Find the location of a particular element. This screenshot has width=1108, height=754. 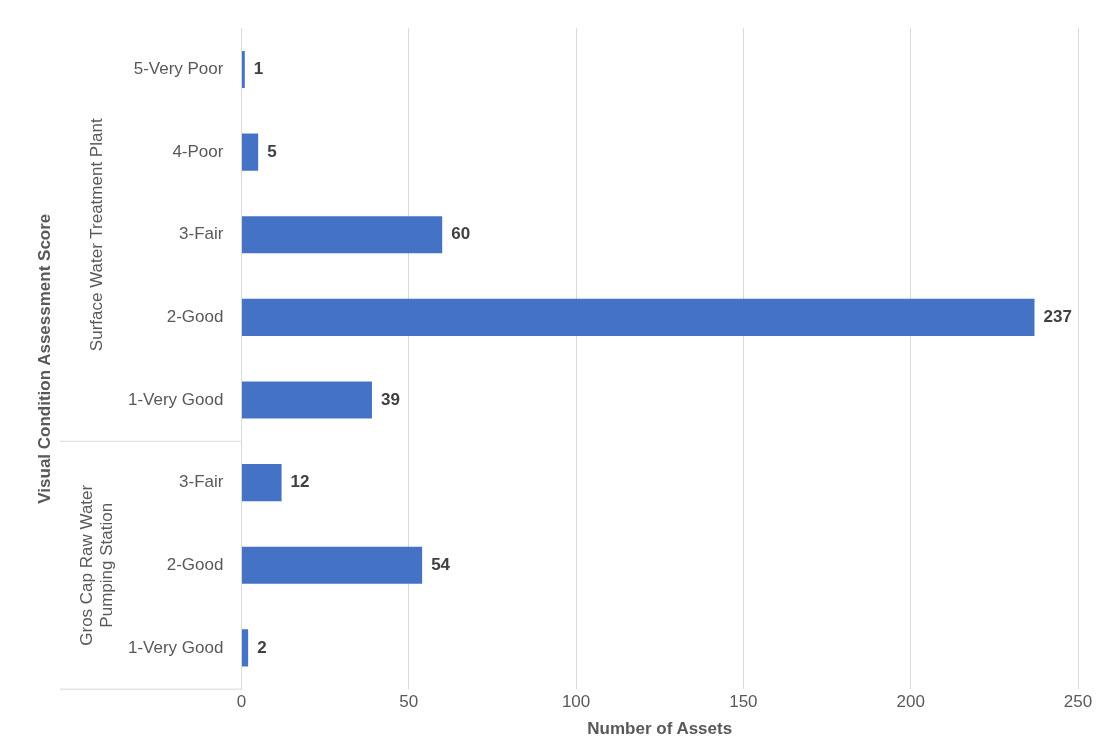

text: Surface Water Treatment Plant is located at coordinates (96, 235).